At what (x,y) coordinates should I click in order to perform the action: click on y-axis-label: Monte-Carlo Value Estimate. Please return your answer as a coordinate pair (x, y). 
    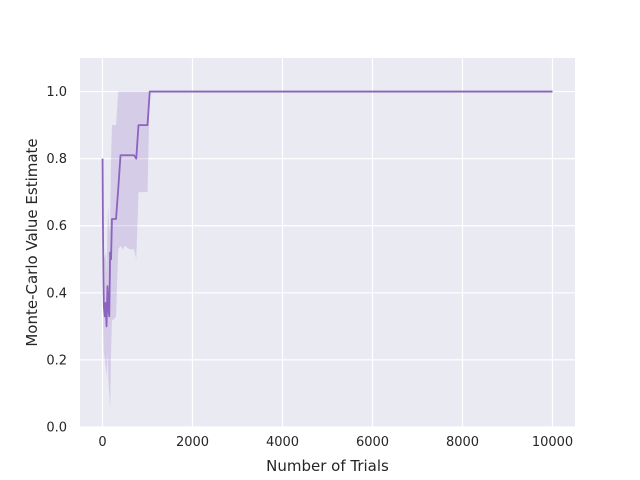
    Looking at the image, I should click on (32, 242).